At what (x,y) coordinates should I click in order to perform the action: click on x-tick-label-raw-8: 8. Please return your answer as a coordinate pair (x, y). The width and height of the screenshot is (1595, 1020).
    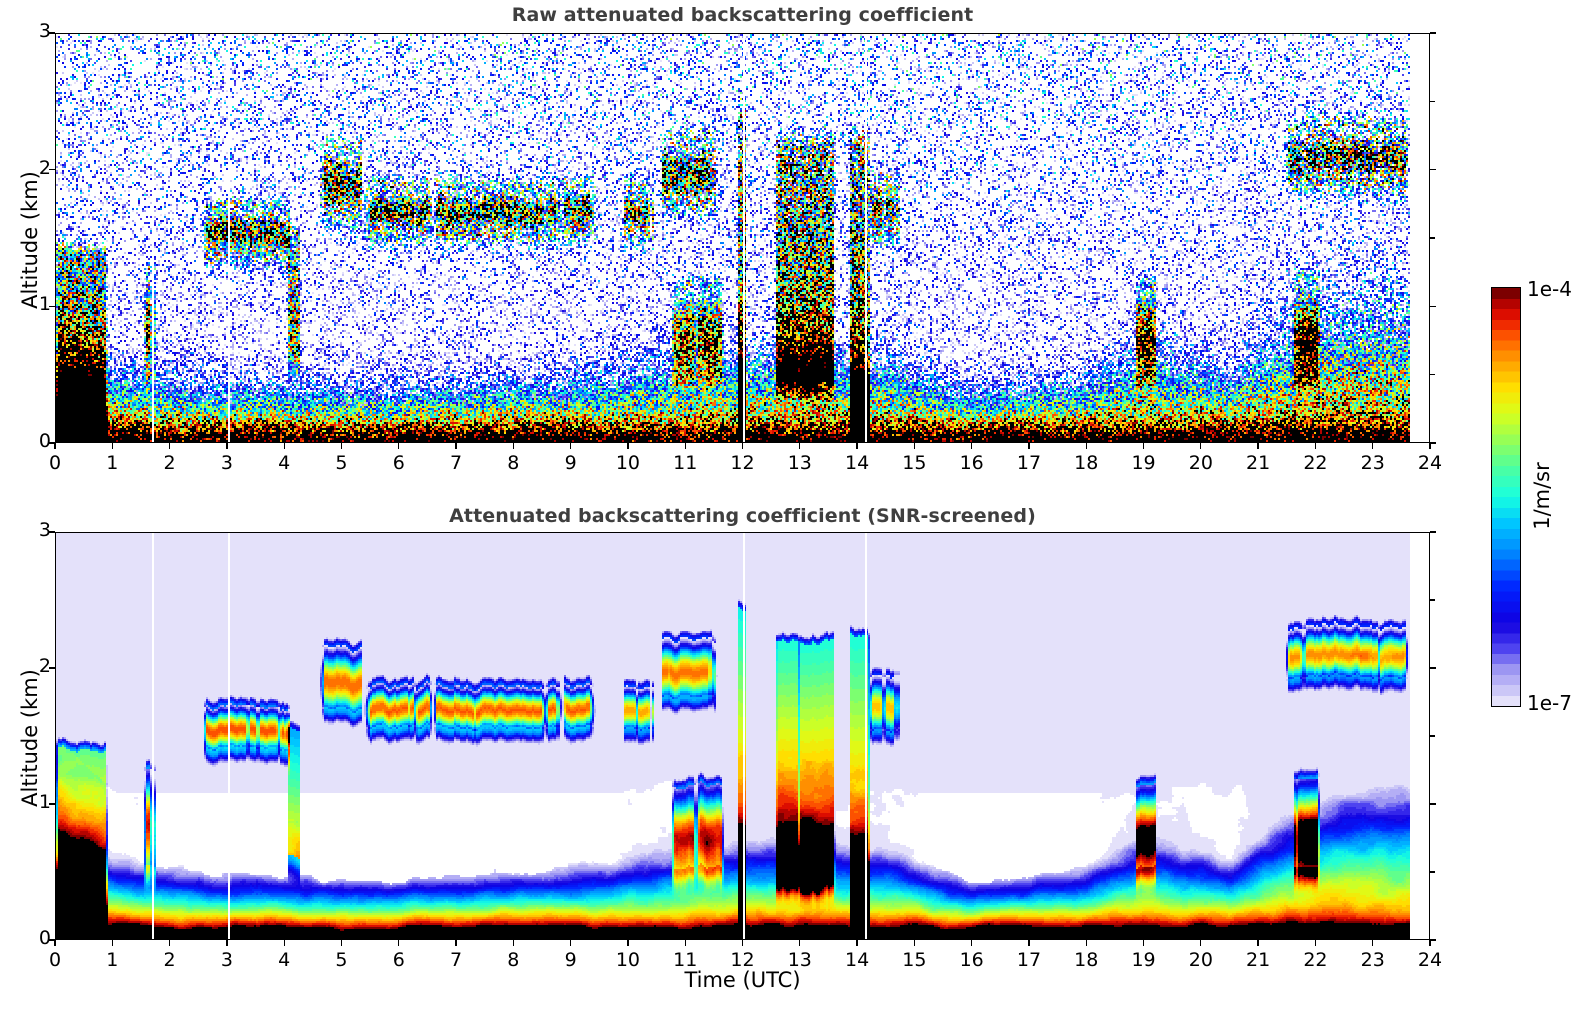
    Looking at the image, I should click on (513, 463).